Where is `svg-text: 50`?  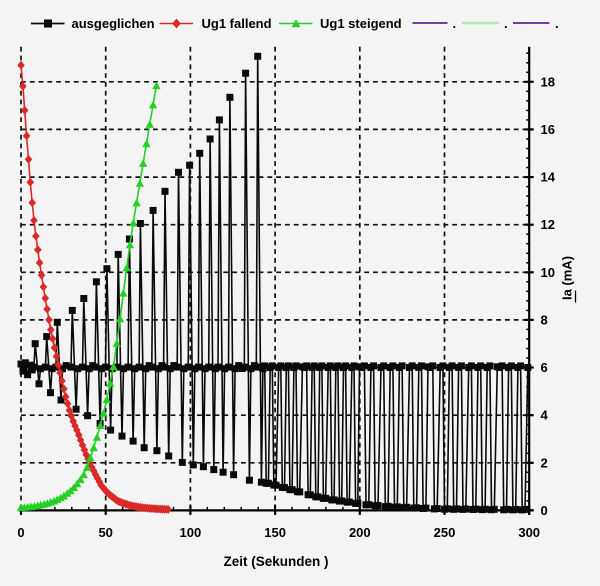
svg-text: 50 is located at coordinates (105, 532).